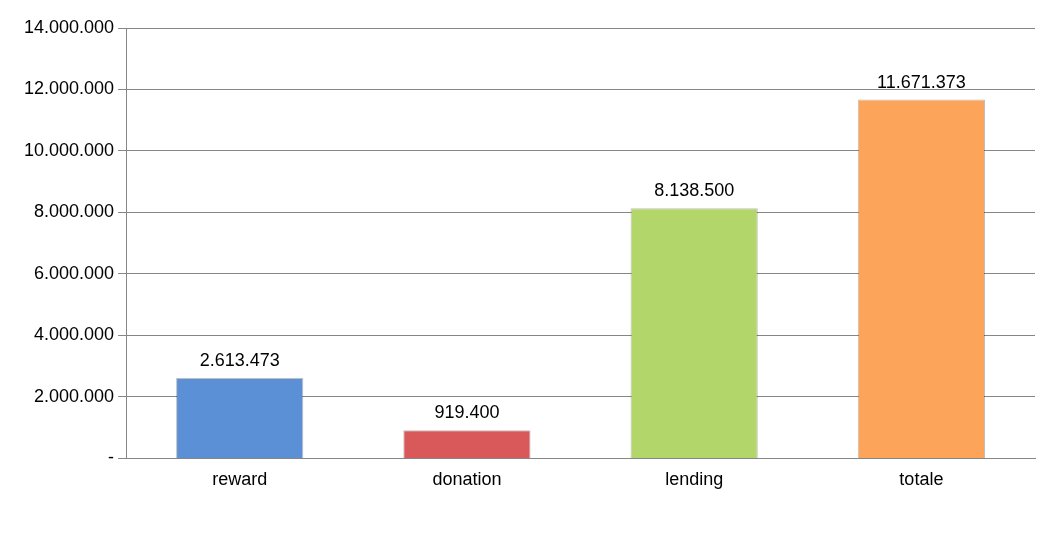  Describe the element at coordinates (921, 479) in the screenshot. I see `x-tick-label: totale` at that location.